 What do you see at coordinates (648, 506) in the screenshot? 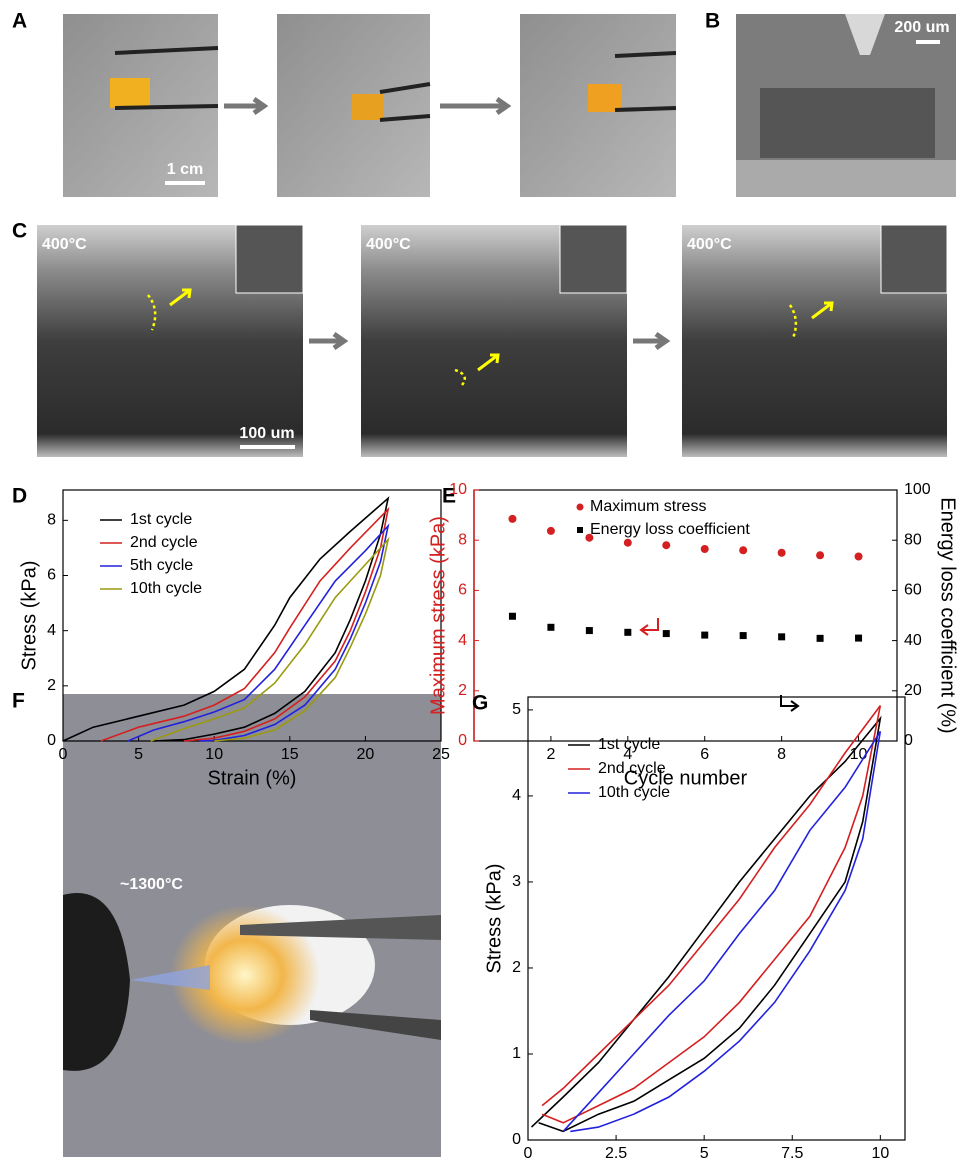
I see `legend-label: Maximum stress` at bounding box center [648, 506].